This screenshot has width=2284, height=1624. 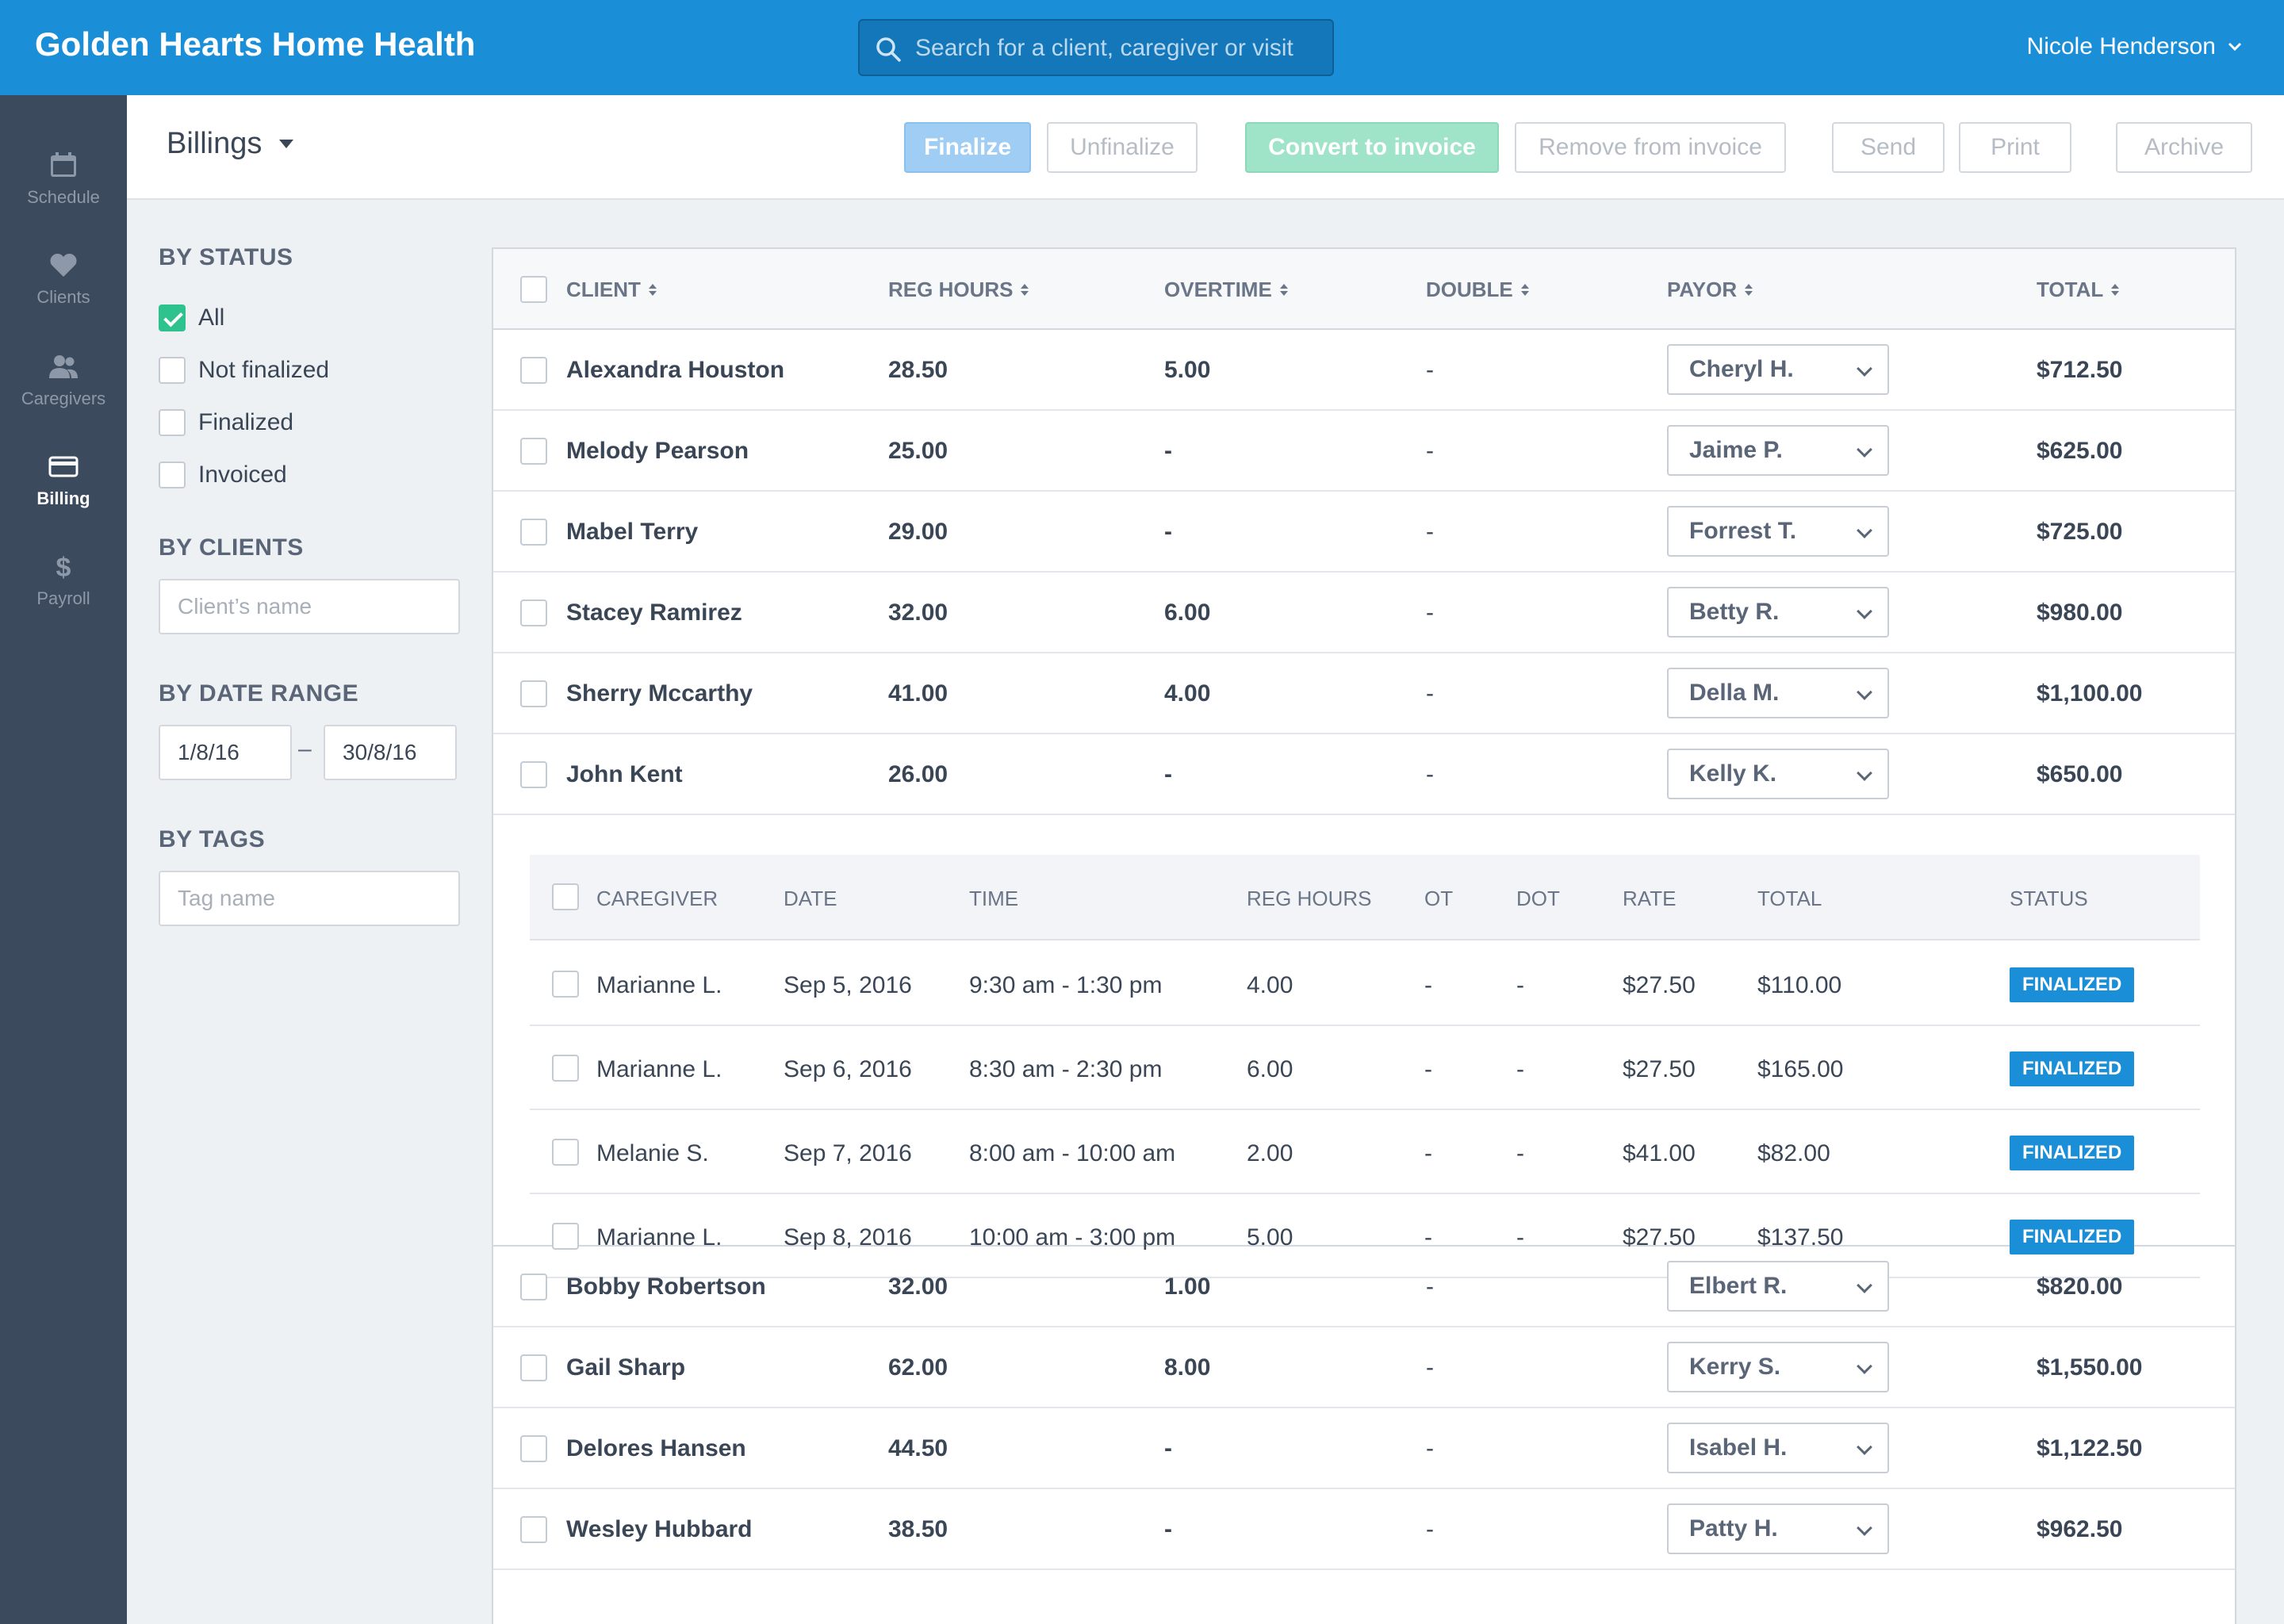 I want to click on app-title: Golden Hearts Home Health, so click(x=255, y=44).